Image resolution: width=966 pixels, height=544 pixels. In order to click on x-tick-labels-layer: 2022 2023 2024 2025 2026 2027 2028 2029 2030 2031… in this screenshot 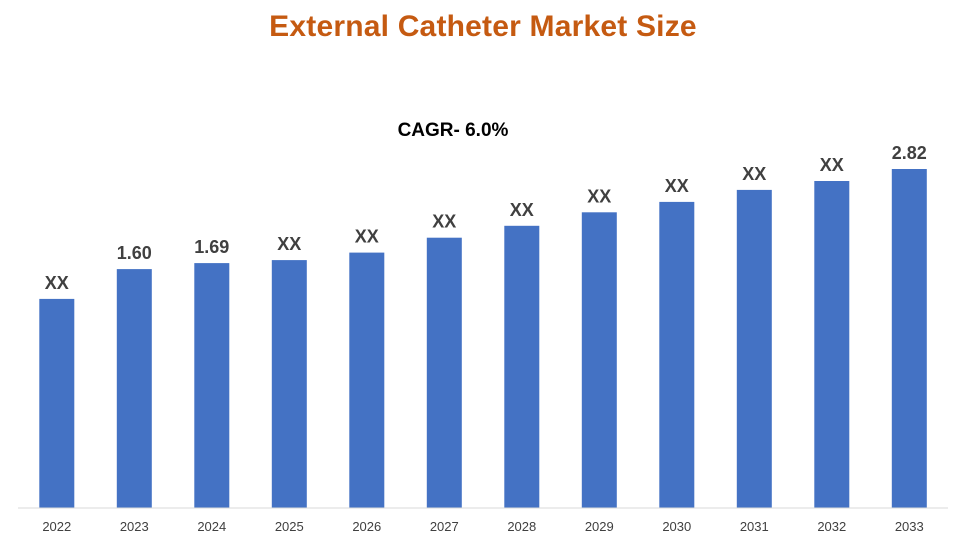, I will do `click(482, 526)`.